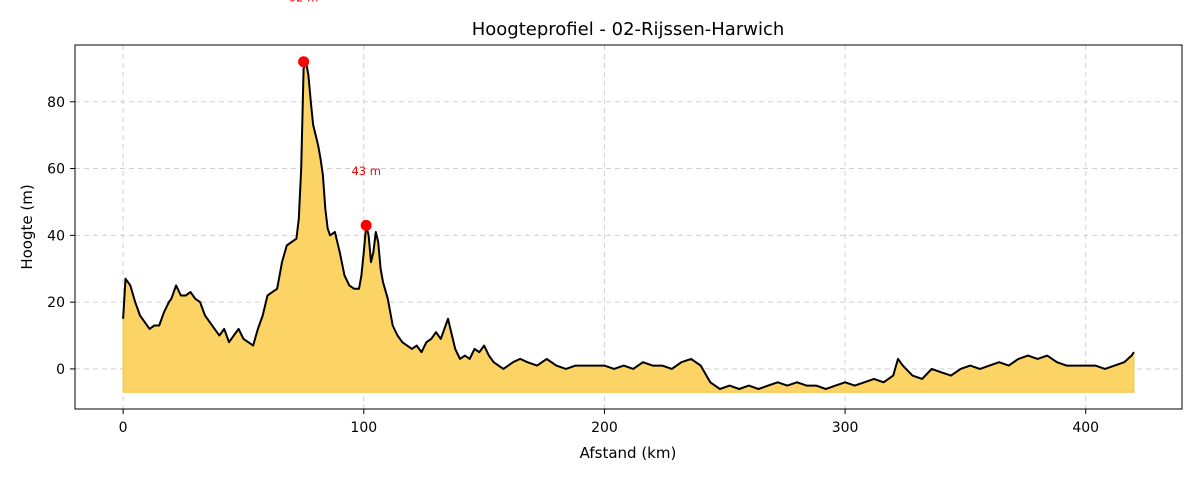 This screenshot has width=1200, height=480. Describe the element at coordinates (27, 226) in the screenshot. I see `y-axis-label: Hoogte (m)` at that location.